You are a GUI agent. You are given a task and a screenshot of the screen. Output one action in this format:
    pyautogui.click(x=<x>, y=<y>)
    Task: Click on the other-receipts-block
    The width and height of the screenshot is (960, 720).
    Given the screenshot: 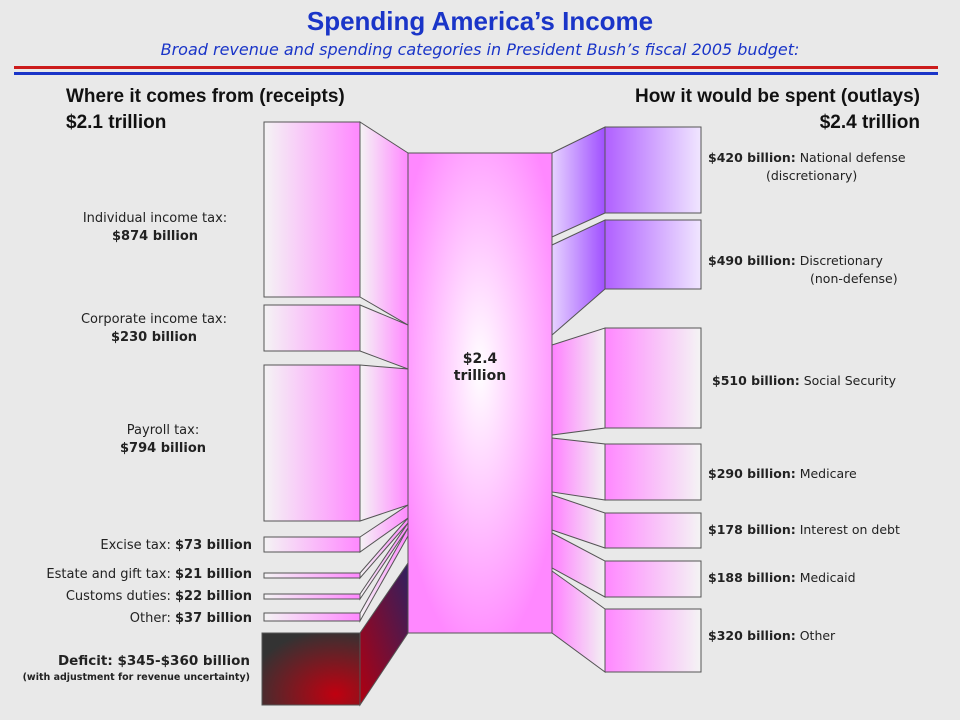 What is the action you would take?
    pyautogui.click(x=312, y=617)
    